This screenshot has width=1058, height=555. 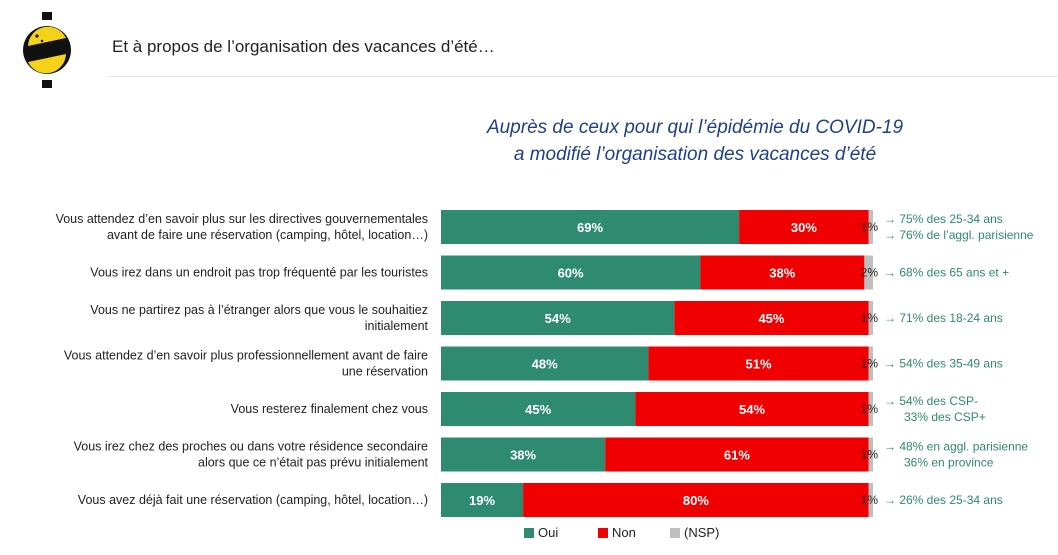 I want to click on legend-swatch-nsp, so click(x=675, y=533).